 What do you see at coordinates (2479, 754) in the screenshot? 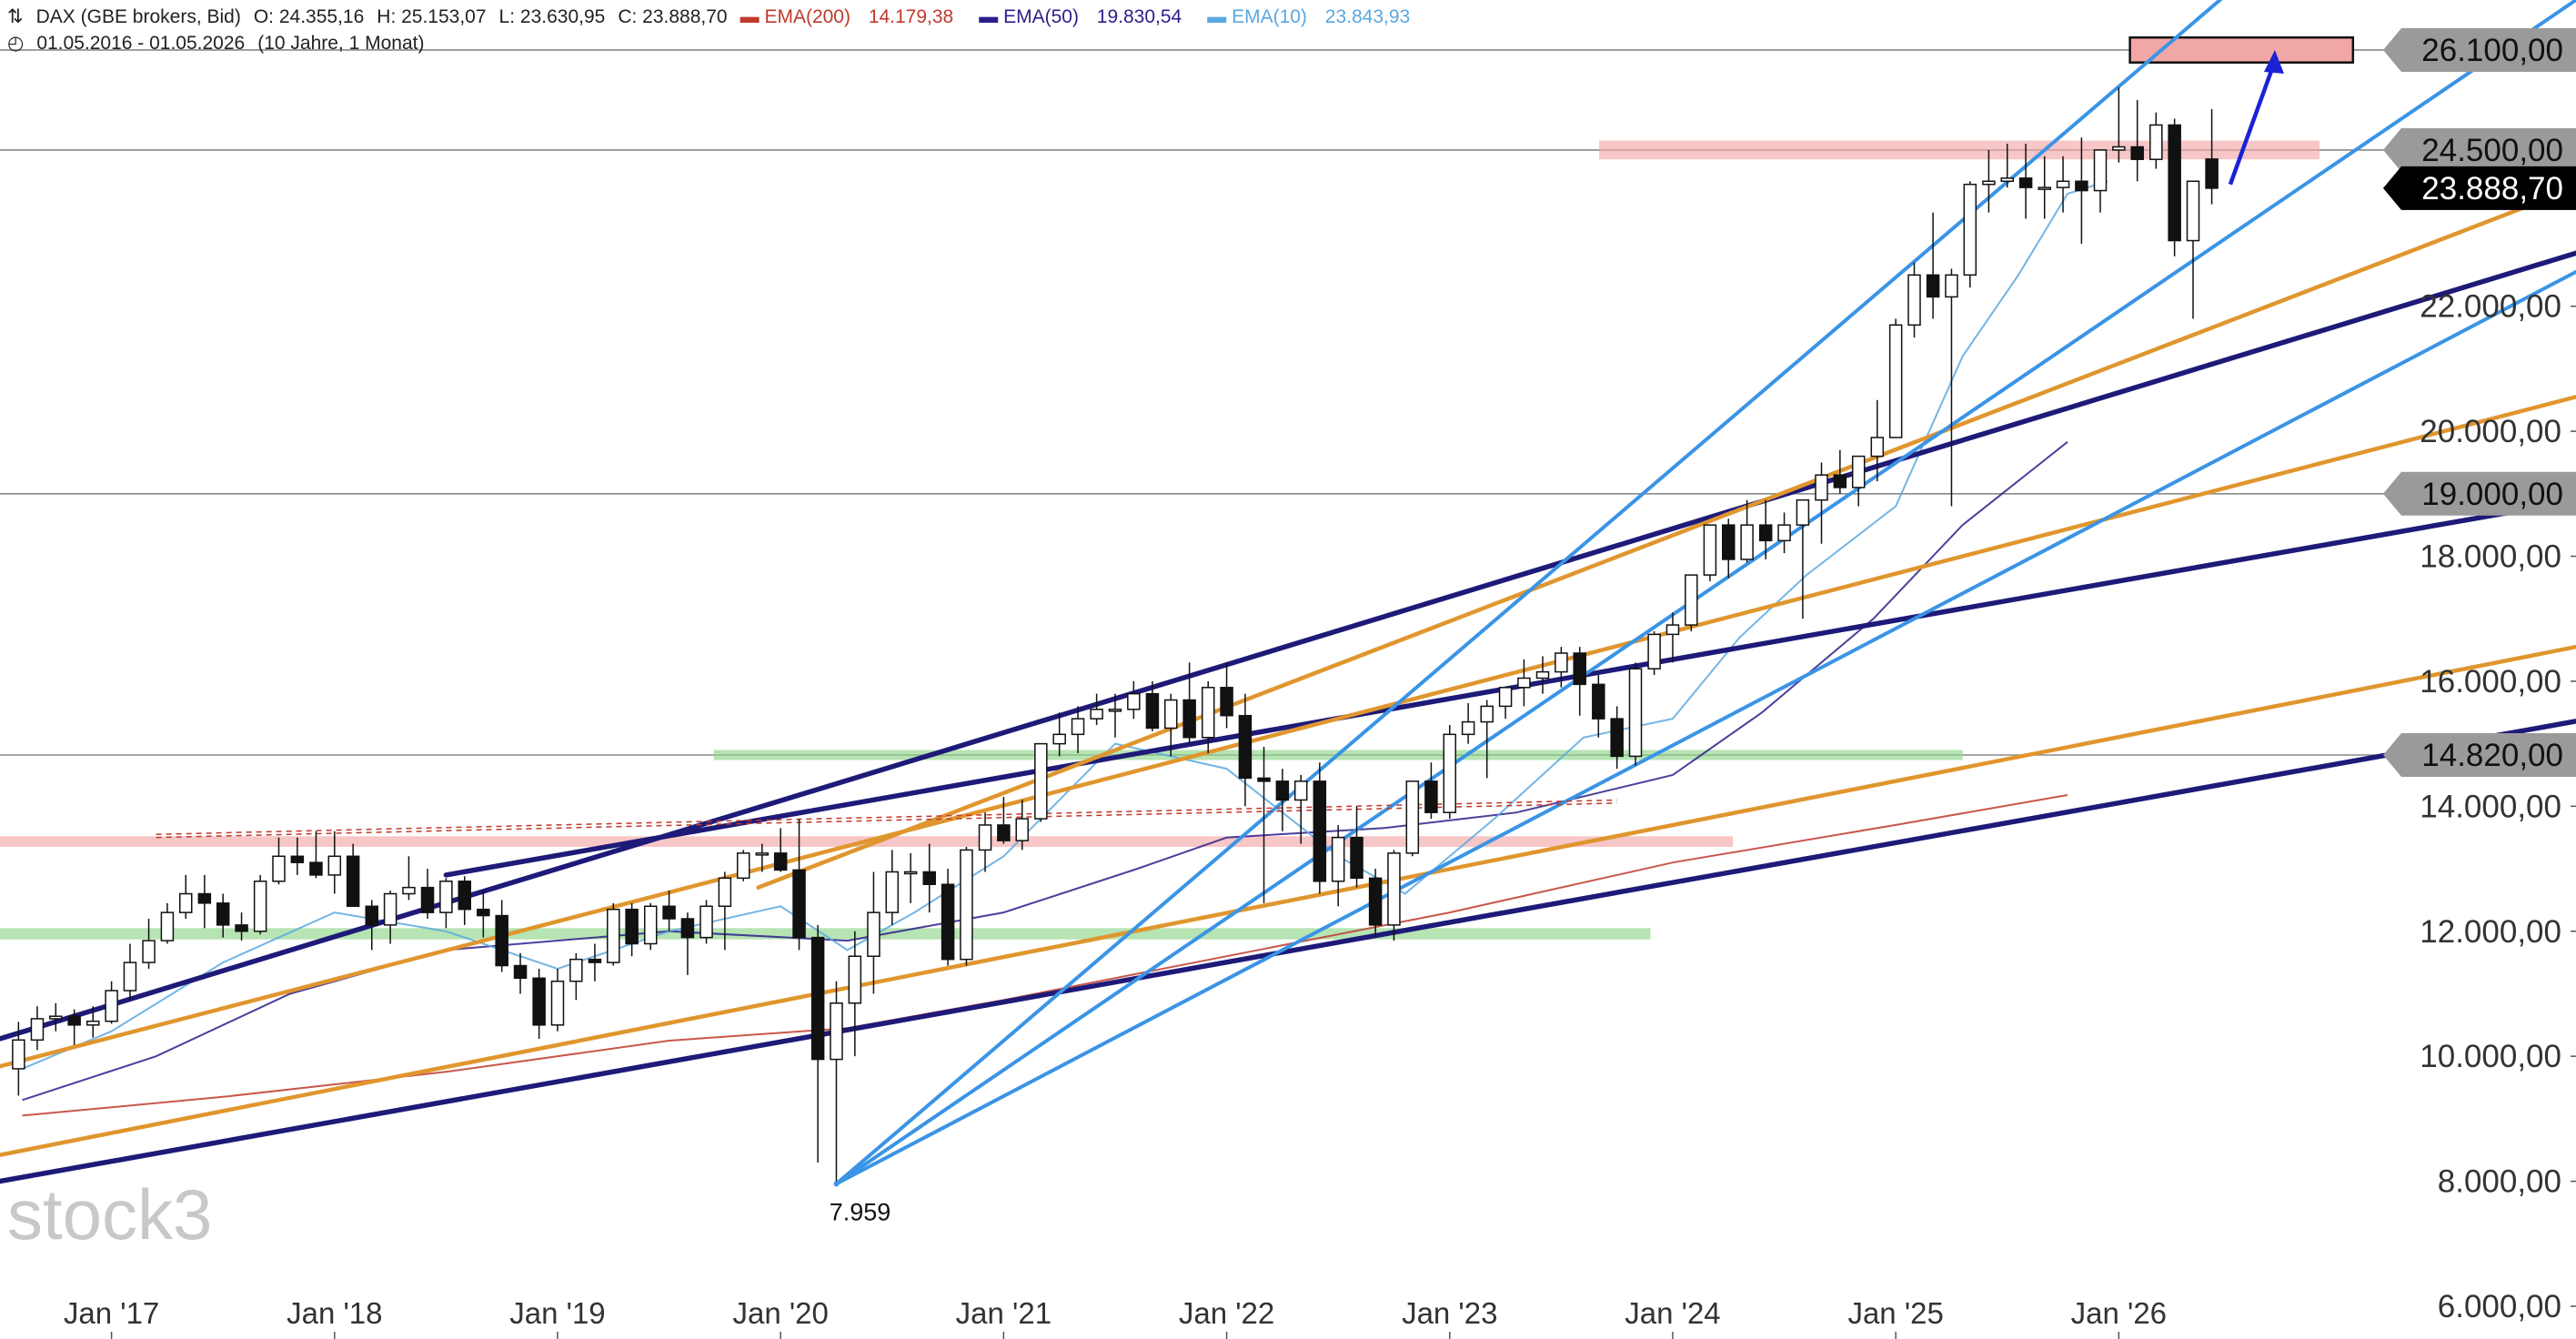
I see `price-marker: 14.820,00` at bounding box center [2479, 754].